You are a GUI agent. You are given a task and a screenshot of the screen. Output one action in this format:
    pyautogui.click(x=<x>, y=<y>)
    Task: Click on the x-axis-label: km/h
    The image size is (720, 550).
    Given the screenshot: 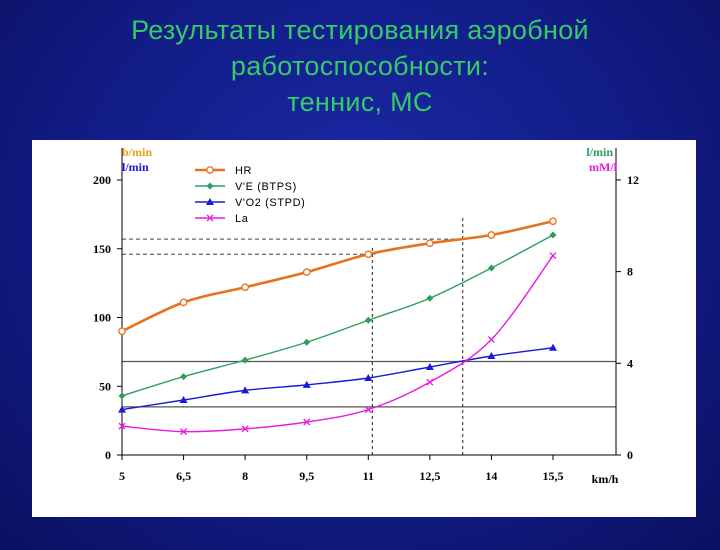 What is the action you would take?
    pyautogui.click(x=605, y=479)
    